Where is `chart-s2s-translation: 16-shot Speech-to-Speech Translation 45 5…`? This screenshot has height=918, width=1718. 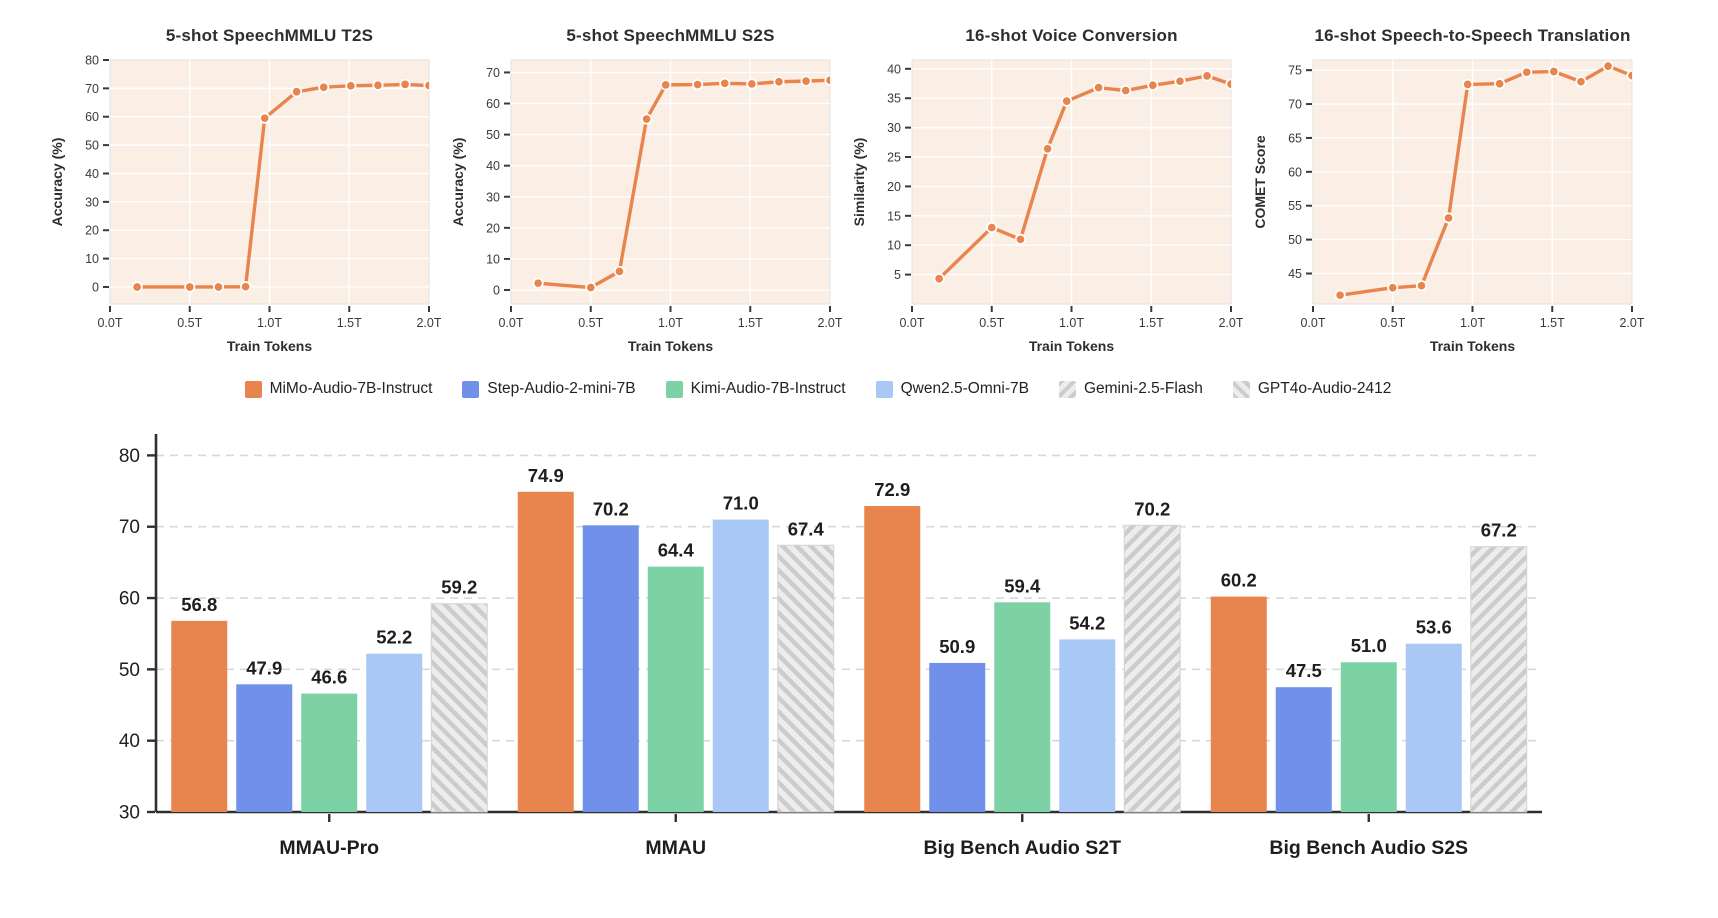
chart-s2s-translation: 16-shot Speech-to-Speech Translation 45 5… is located at coordinates (1446, 192).